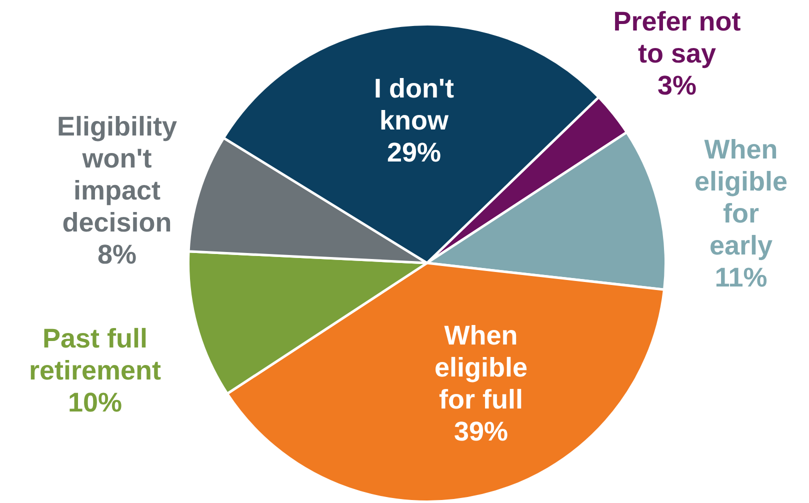  What do you see at coordinates (677, 85) in the screenshot?
I see `data-label: 3%` at bounding box center [677, 85].